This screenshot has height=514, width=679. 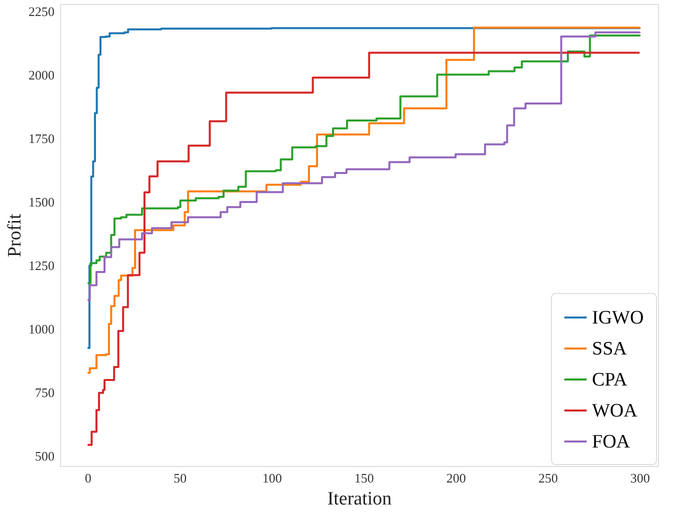 What do you see at coordinates (359, 499) in the screenshot?
I see `x-axis-title: Iteration` at bounding box center [359, 499].